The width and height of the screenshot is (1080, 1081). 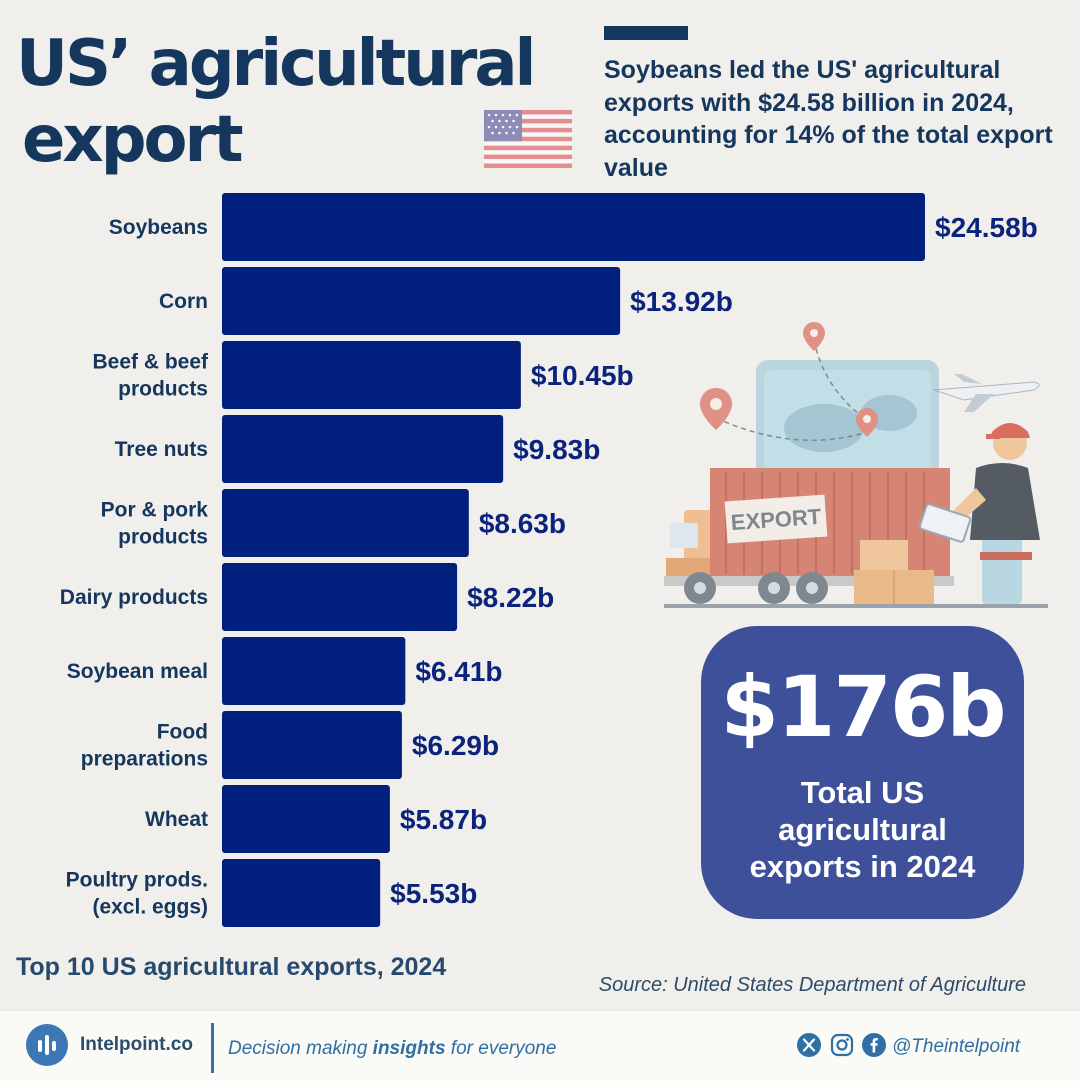 What do you see at coordinates (528, 139) in the screenshot?
I see `us-flag-icon` at bounding box center [528, 139].